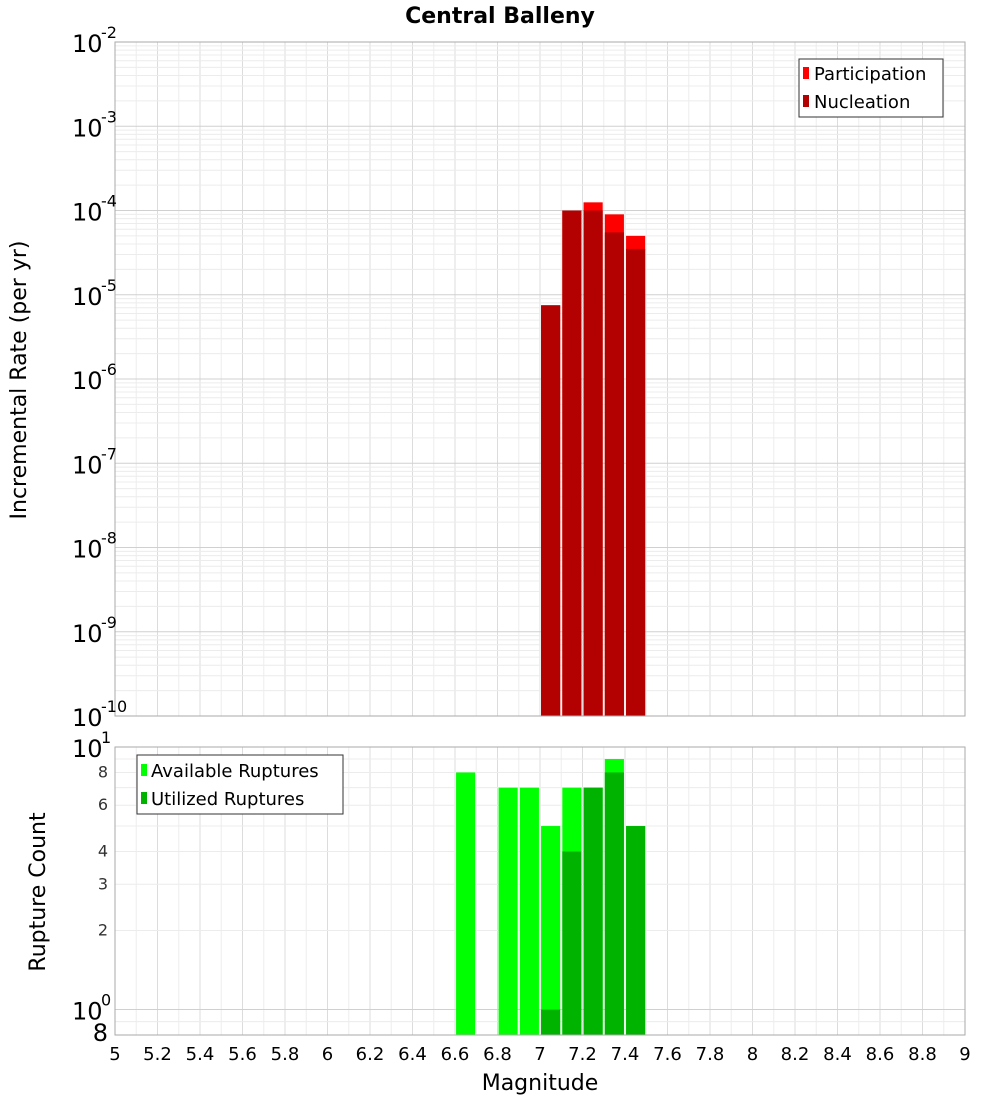 Image resolution: width=1000 pixels, height=1100 pixels. I want to click on chart-title: Central Balleny, so click(500, 16).